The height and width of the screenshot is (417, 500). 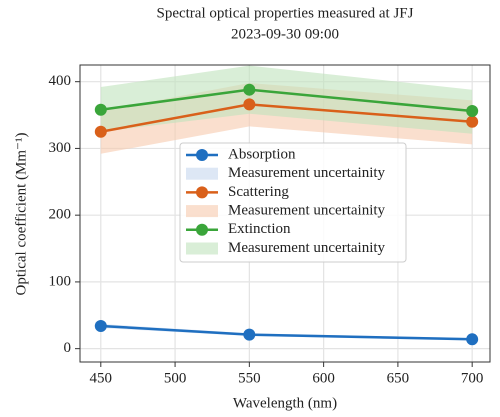 I want to click on y-axis-label: Optical coefficient (Mm⁻¹), so click(x=21, y=214).